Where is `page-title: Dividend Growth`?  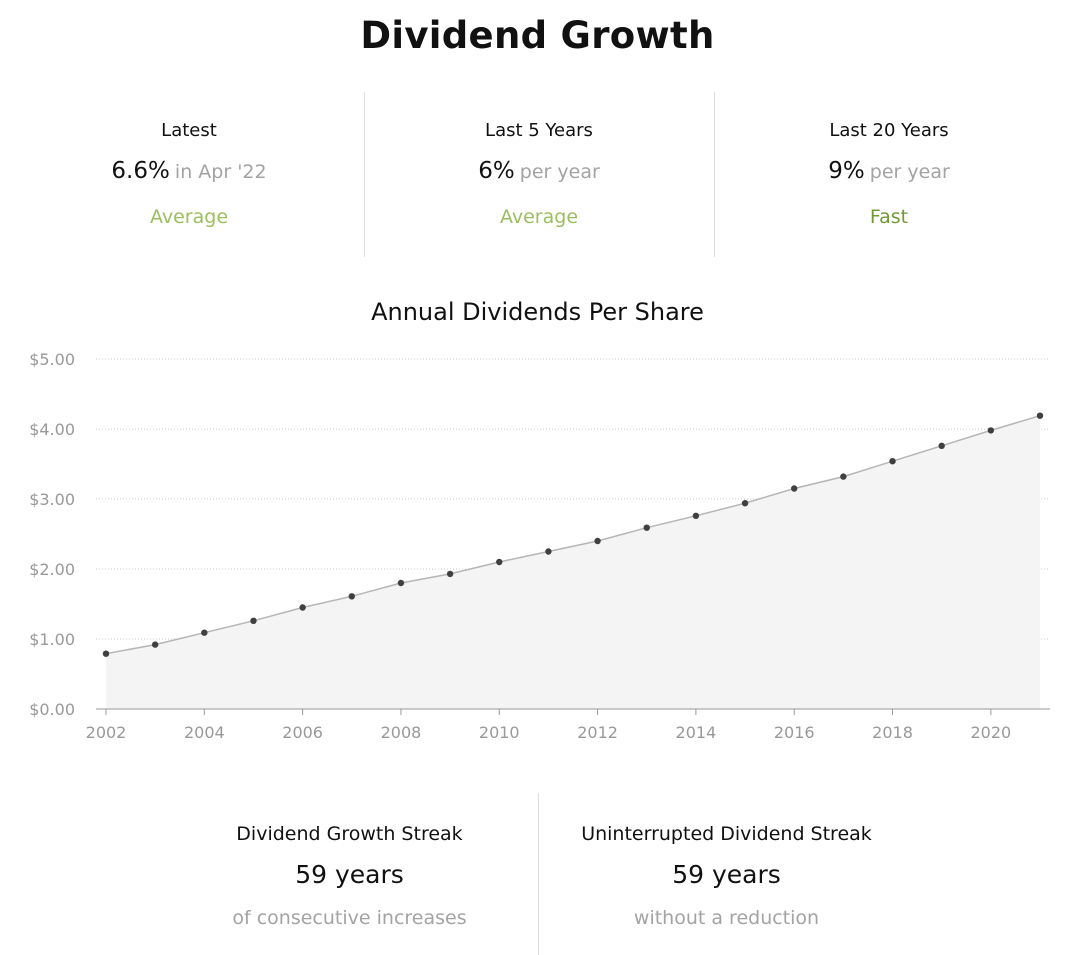 page-title: Dividend Growth is located at coordinates (537, 35).